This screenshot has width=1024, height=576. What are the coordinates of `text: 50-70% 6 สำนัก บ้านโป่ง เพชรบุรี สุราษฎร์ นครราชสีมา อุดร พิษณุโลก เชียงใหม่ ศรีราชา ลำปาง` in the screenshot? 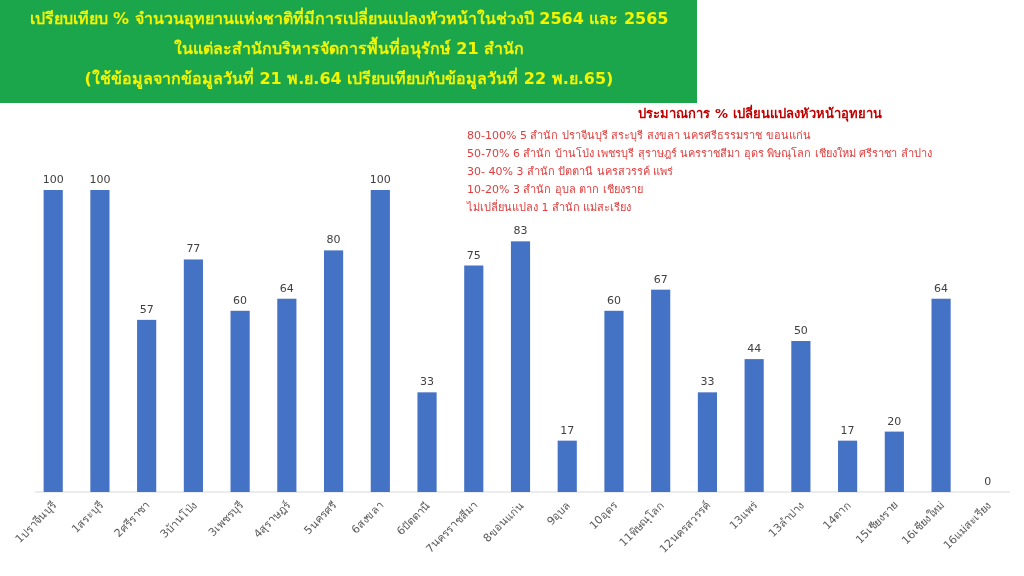 It's located at (699, 153).